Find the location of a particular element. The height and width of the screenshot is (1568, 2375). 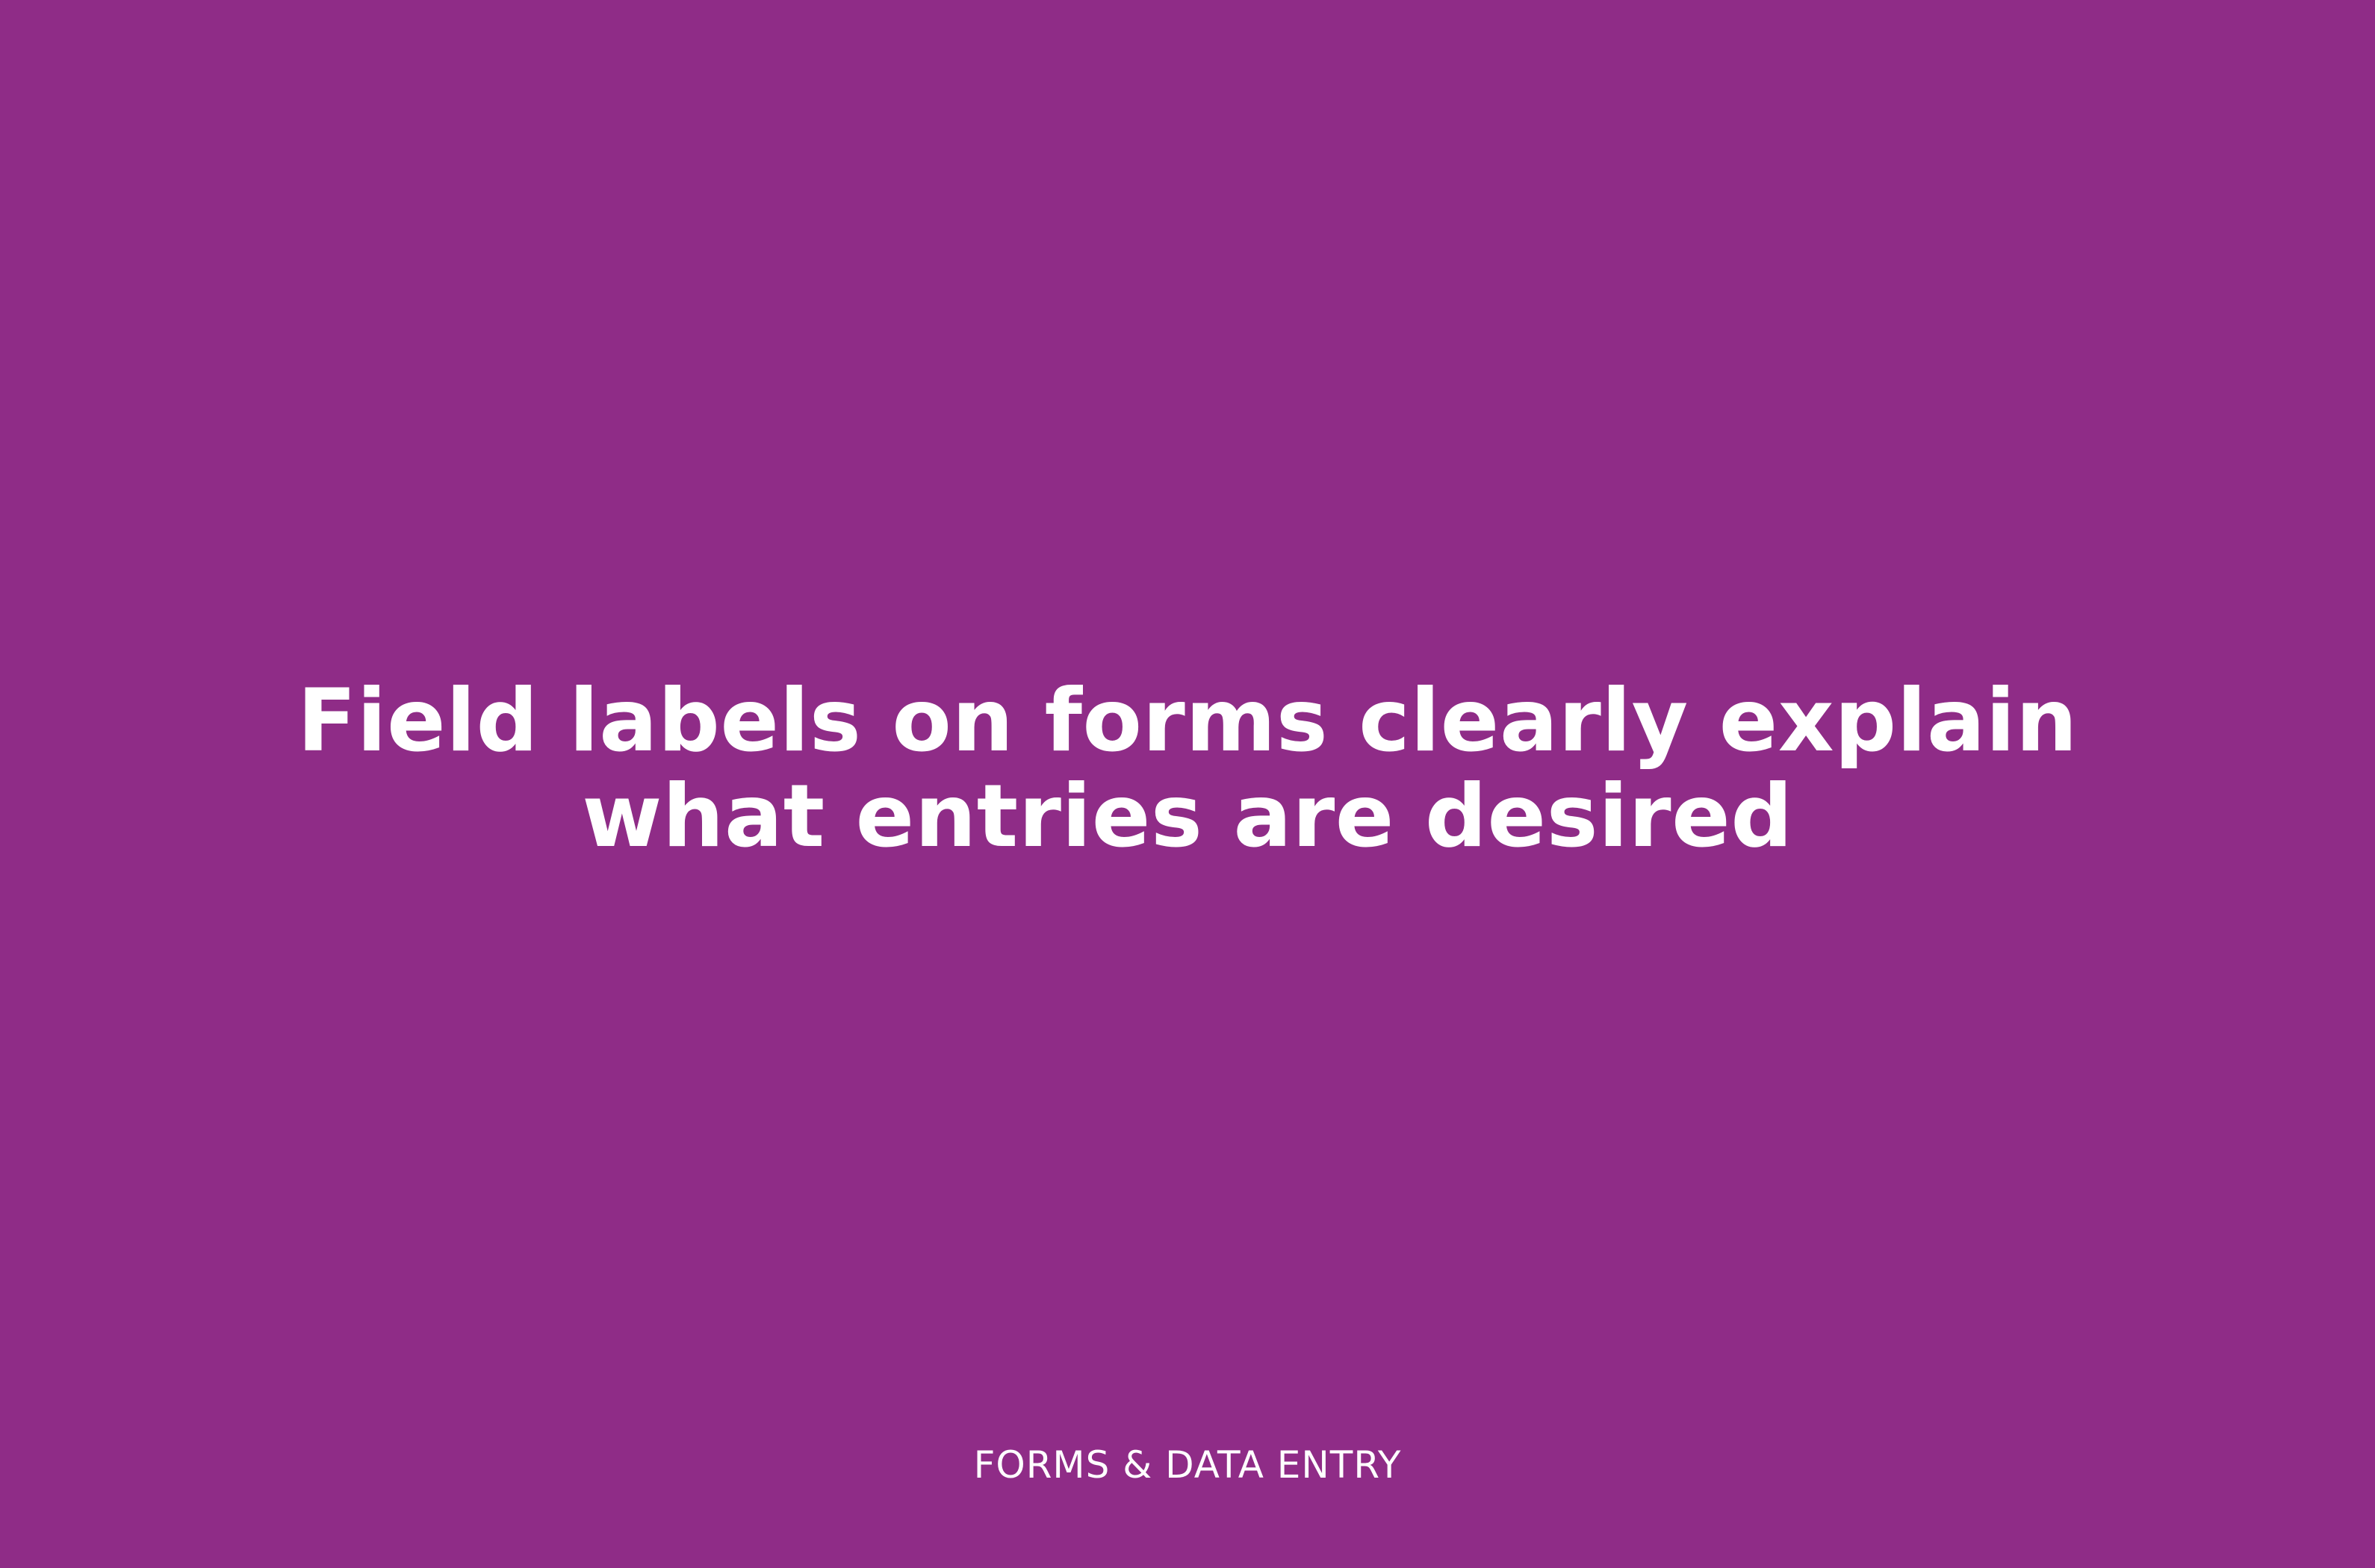

category-label: FORMS & DATA ENTRY is located at coordinates (1187, 1465).